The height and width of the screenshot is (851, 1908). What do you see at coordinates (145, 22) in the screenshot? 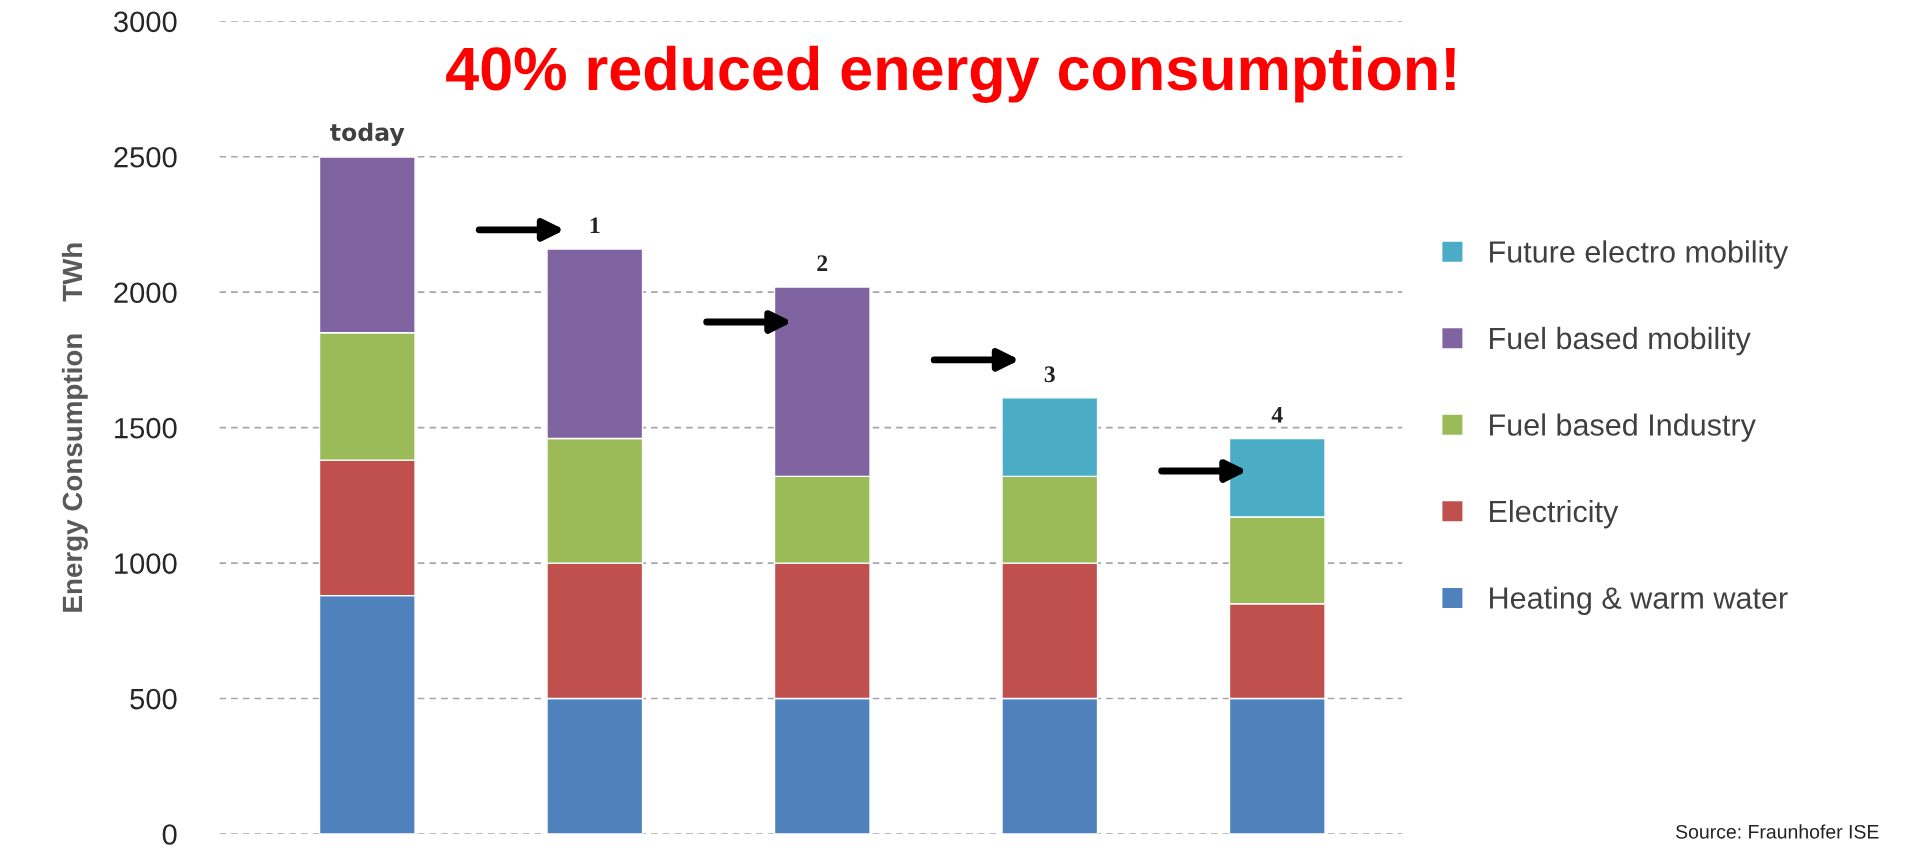
I see `y-tick-label: 3000` at bounding box center [145, 22].